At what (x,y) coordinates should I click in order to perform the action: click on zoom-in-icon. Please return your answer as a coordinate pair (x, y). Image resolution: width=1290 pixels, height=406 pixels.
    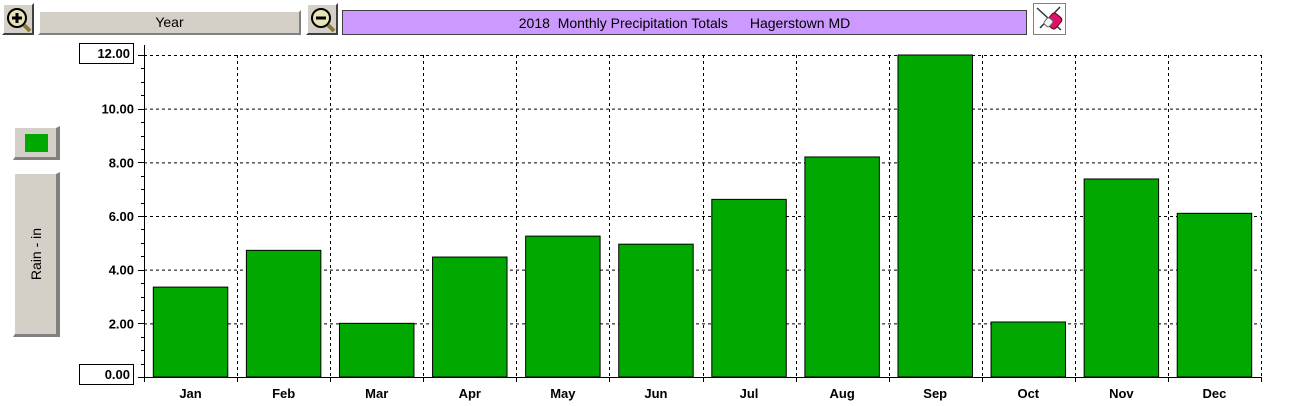
    Looking at the image, I should click on (19, 20).